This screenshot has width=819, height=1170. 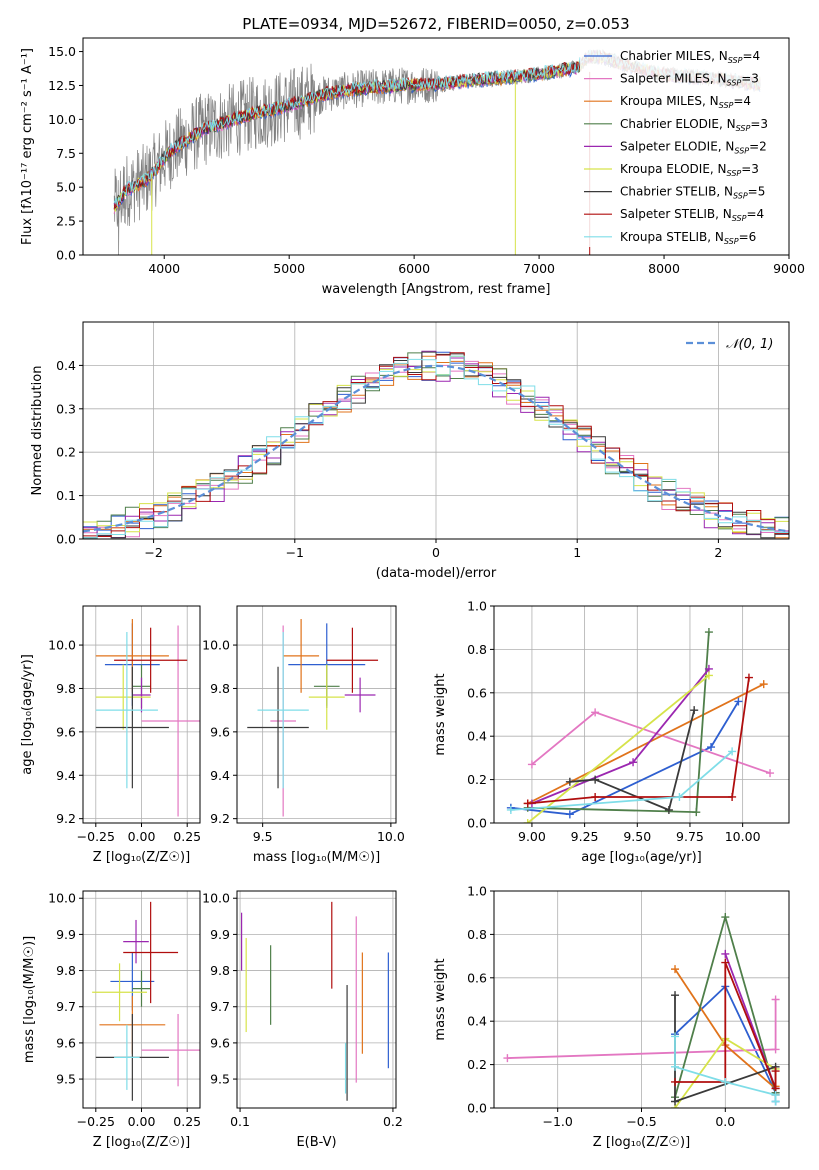 I want to click on y-tick-label: 0.6, so click(x=477, y=977).